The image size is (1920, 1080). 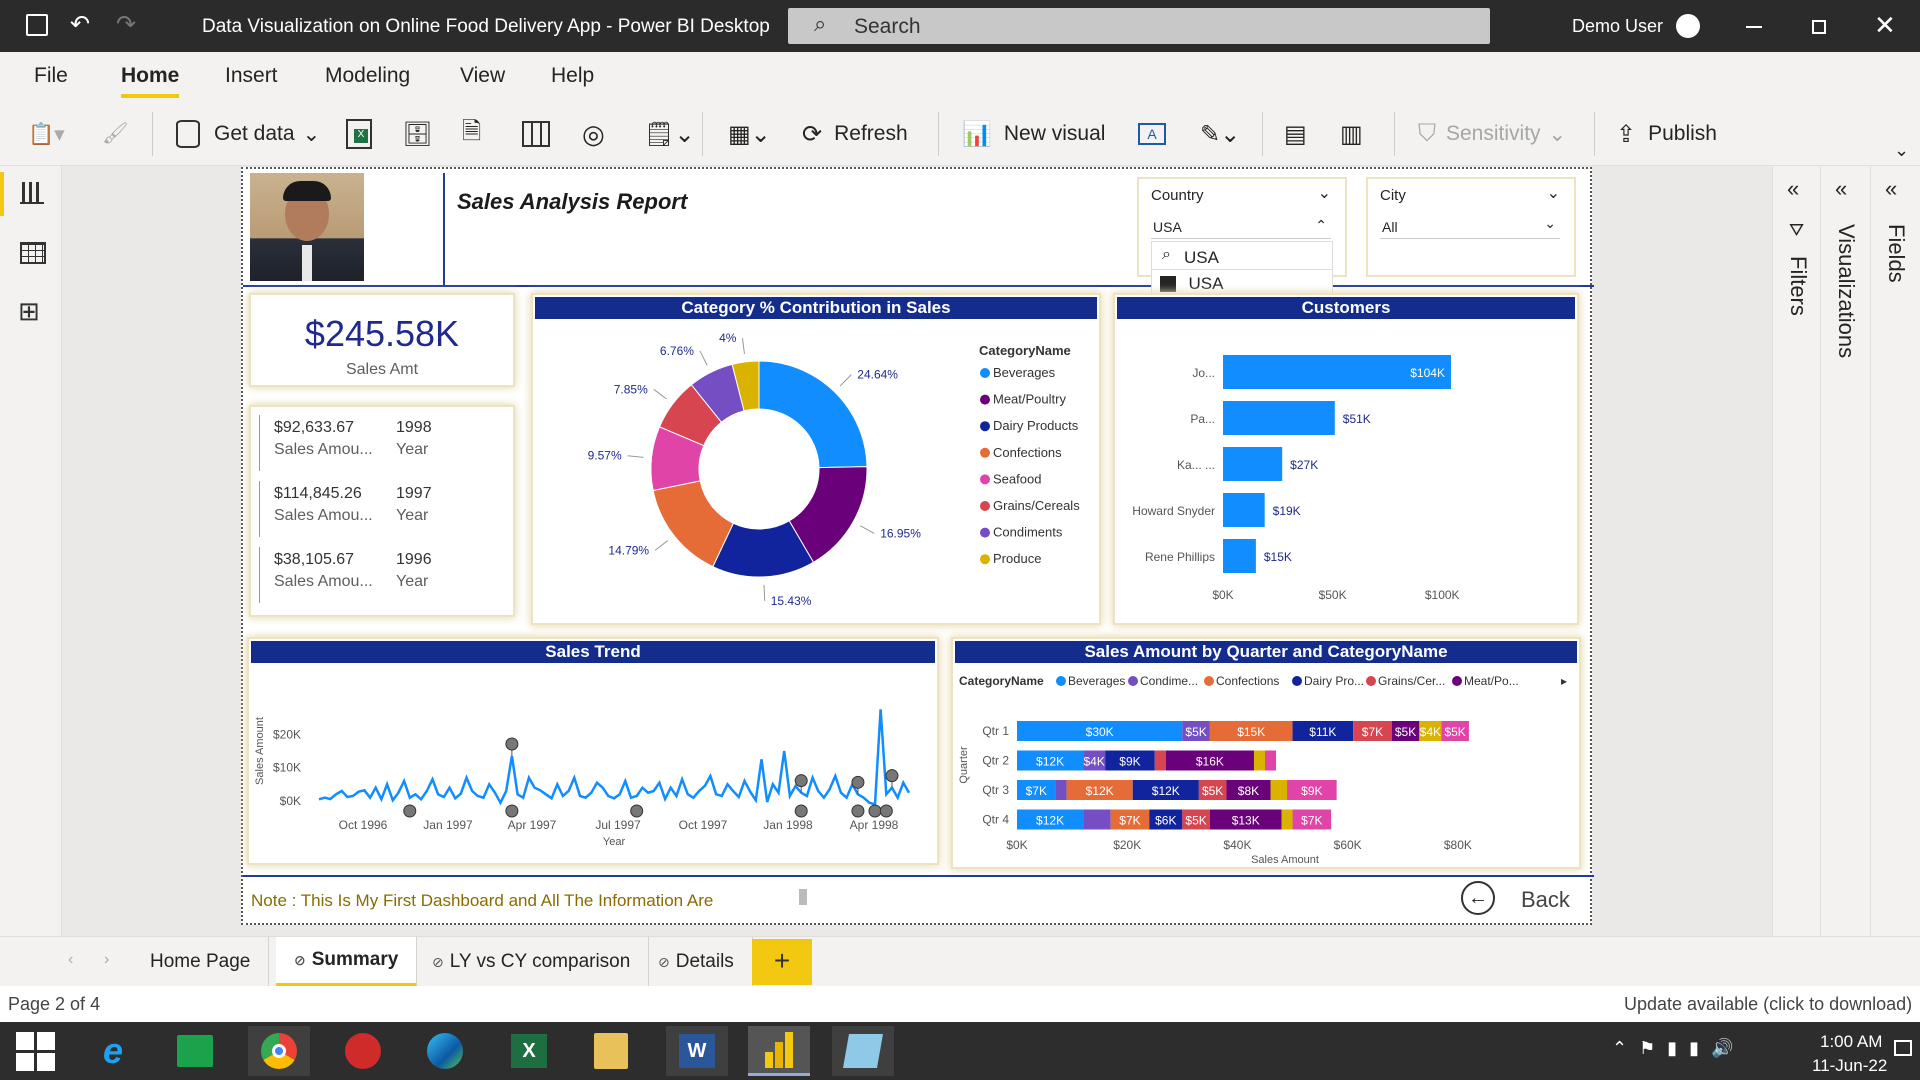 I want to click on x-tick-label: $0K, so click(x=1016, y=845).